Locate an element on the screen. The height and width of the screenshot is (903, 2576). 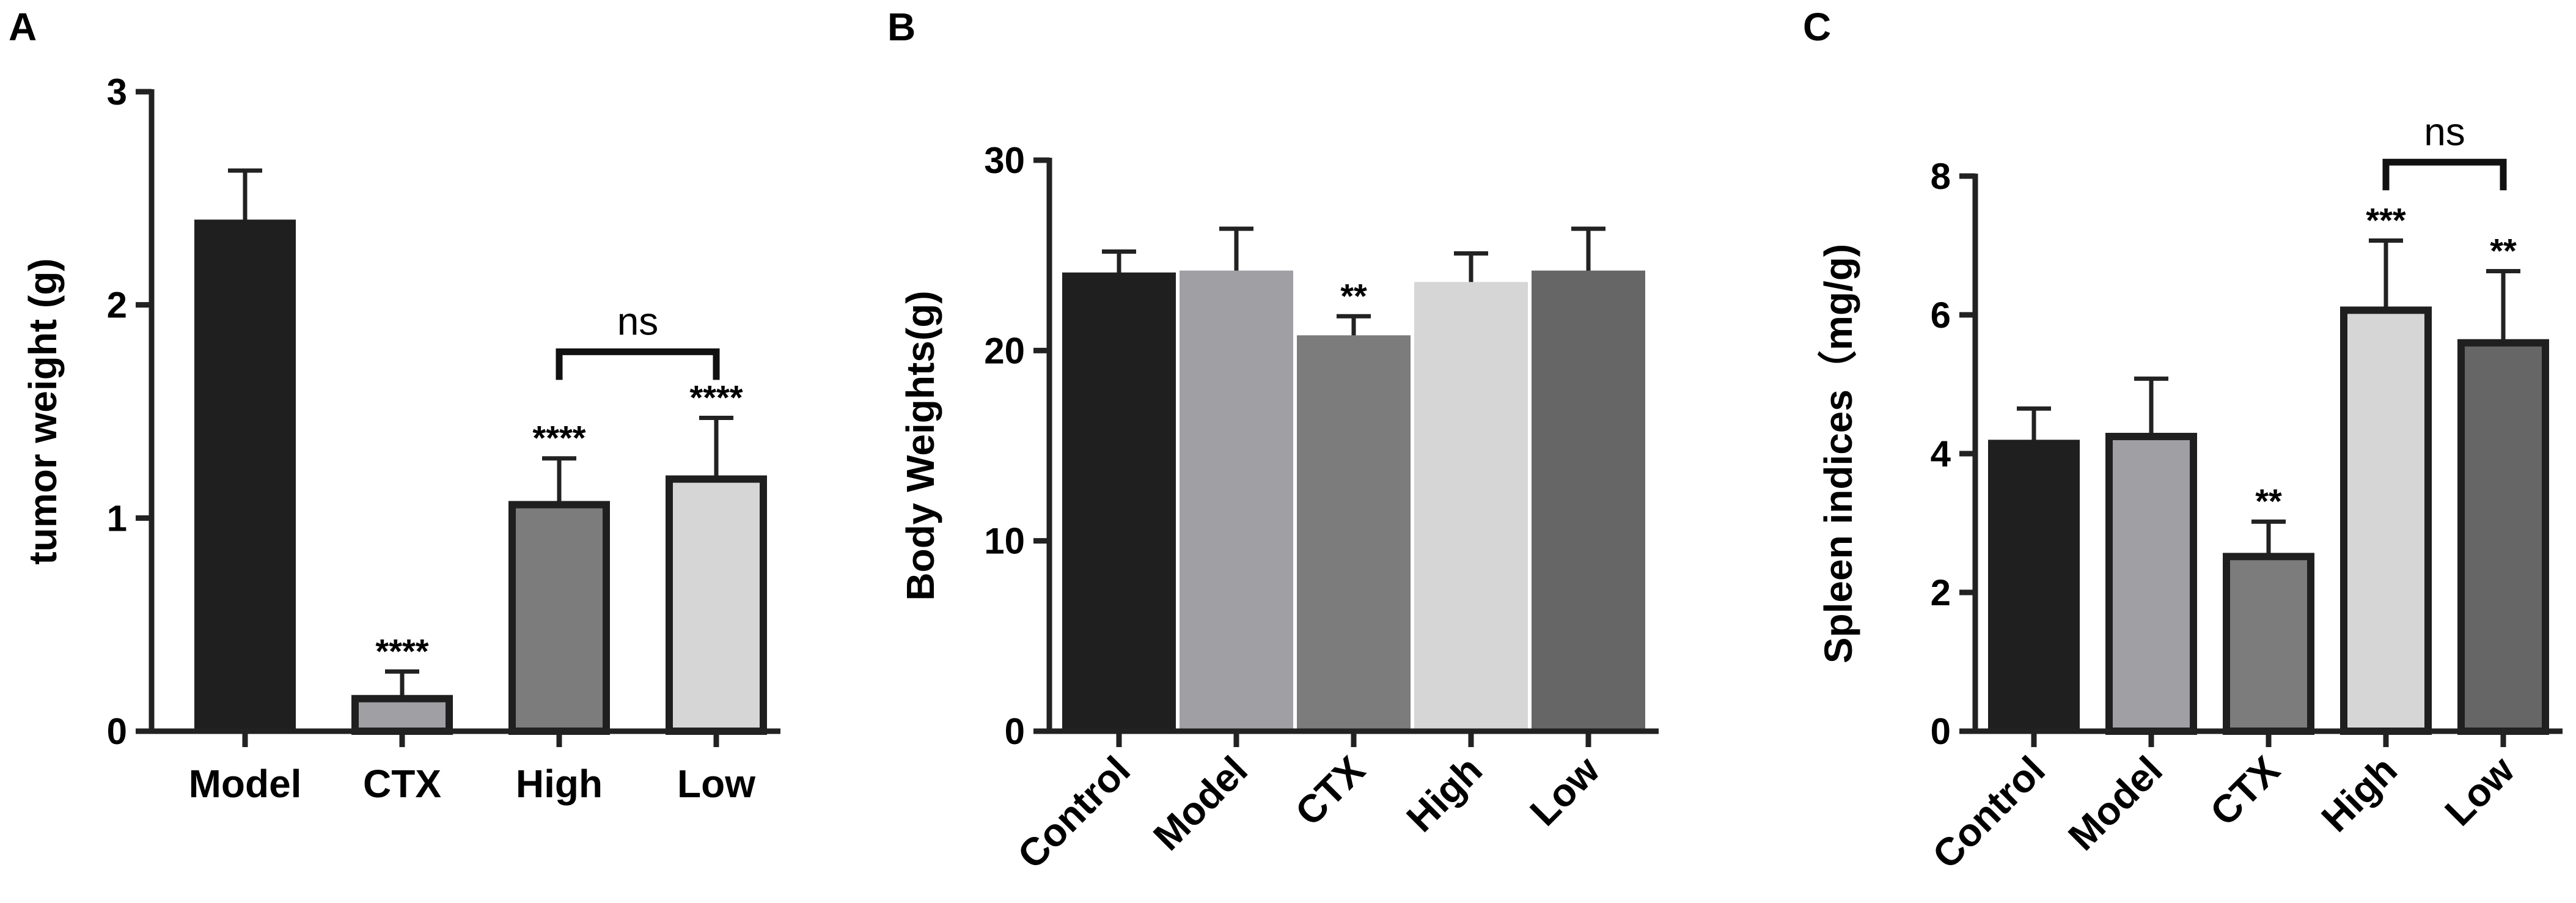
panel-letter-b: B is located at coordinates (901, 27).